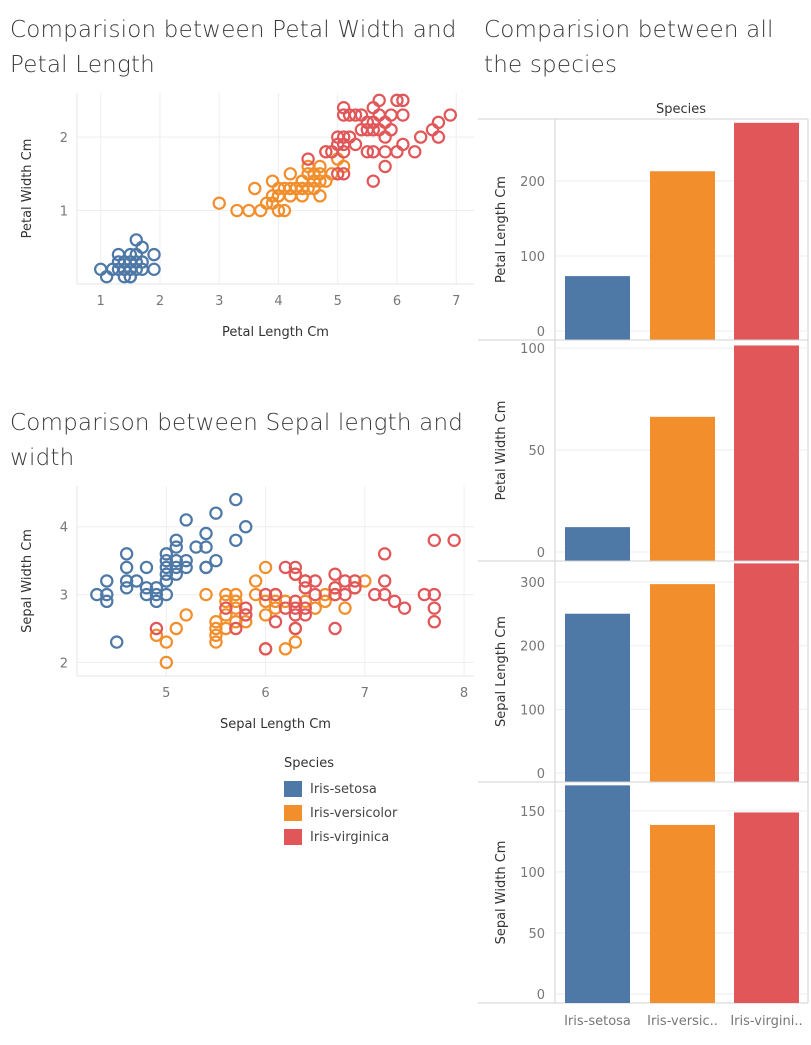 Image resolution: width=811 pixels, height=1045 pixels. Describe the element at coordinates (278, 301) in the screenshot. I see `petal-x-tick-label: 4` at that location.